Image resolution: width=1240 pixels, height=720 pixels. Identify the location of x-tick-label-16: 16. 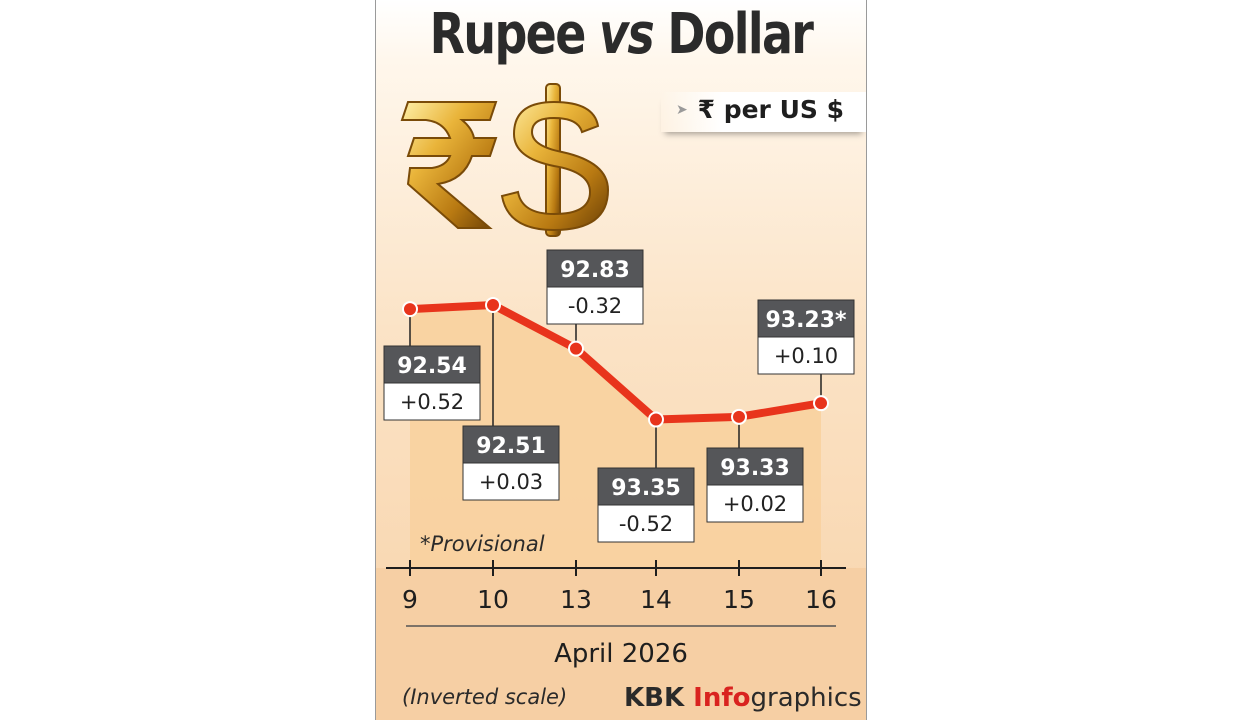
(821, 599).